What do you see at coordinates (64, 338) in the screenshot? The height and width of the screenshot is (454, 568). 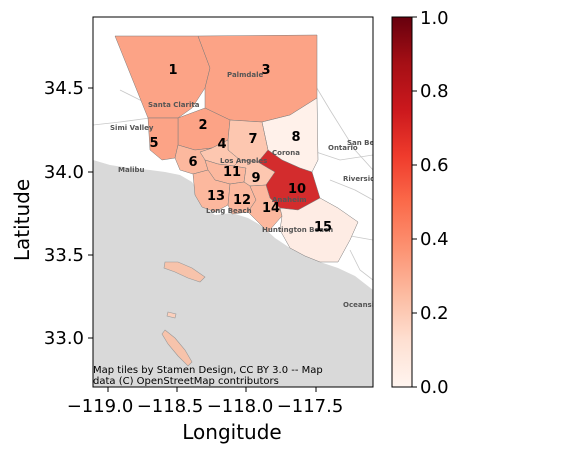 I see `y-tick-label: 33.0` at bounding box center [64, 338].